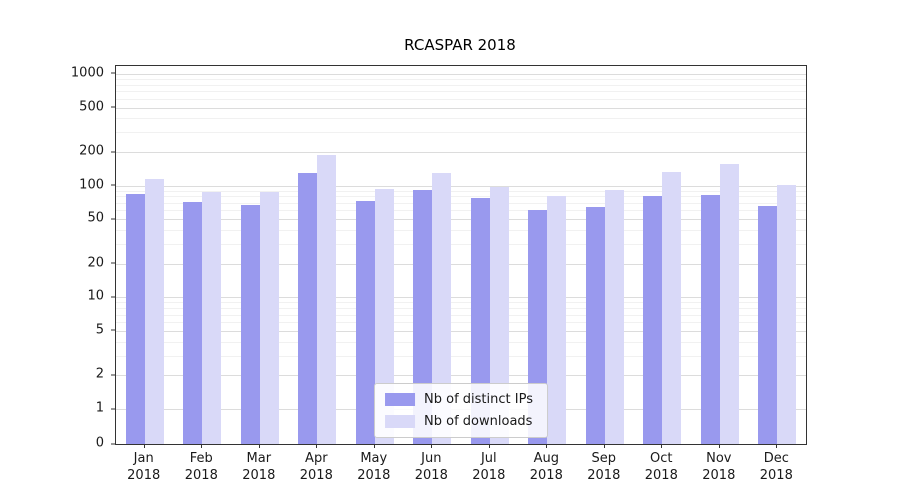 The height and width of the screenshot is (500, 900). Describe the element at coordinates (776, 464) in the screenshot. I see `x-tick-label: Dec 2018` at that location.